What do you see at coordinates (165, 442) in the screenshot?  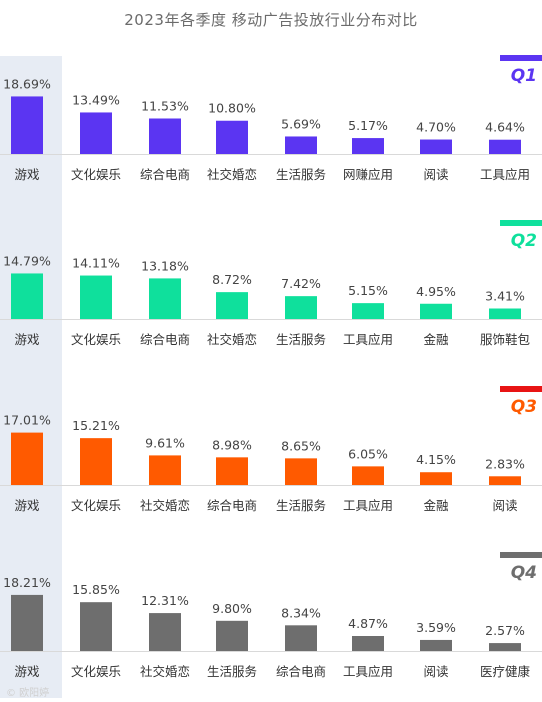 I see `q3-value-label-3: 9.61%` at bounding box center [165, 442].